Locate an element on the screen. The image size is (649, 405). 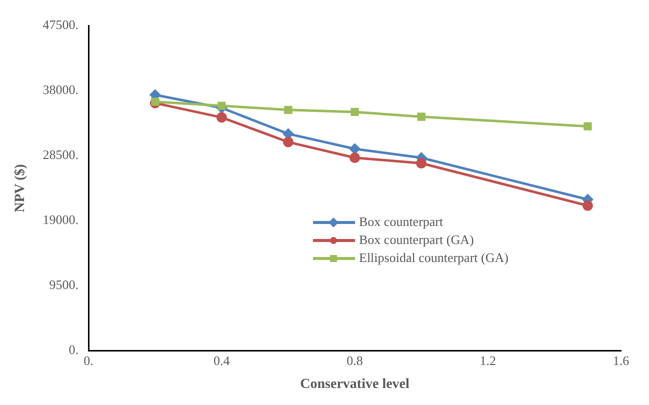
legend-label: Box counterpart (GA) is located at coordinates (416, 240).